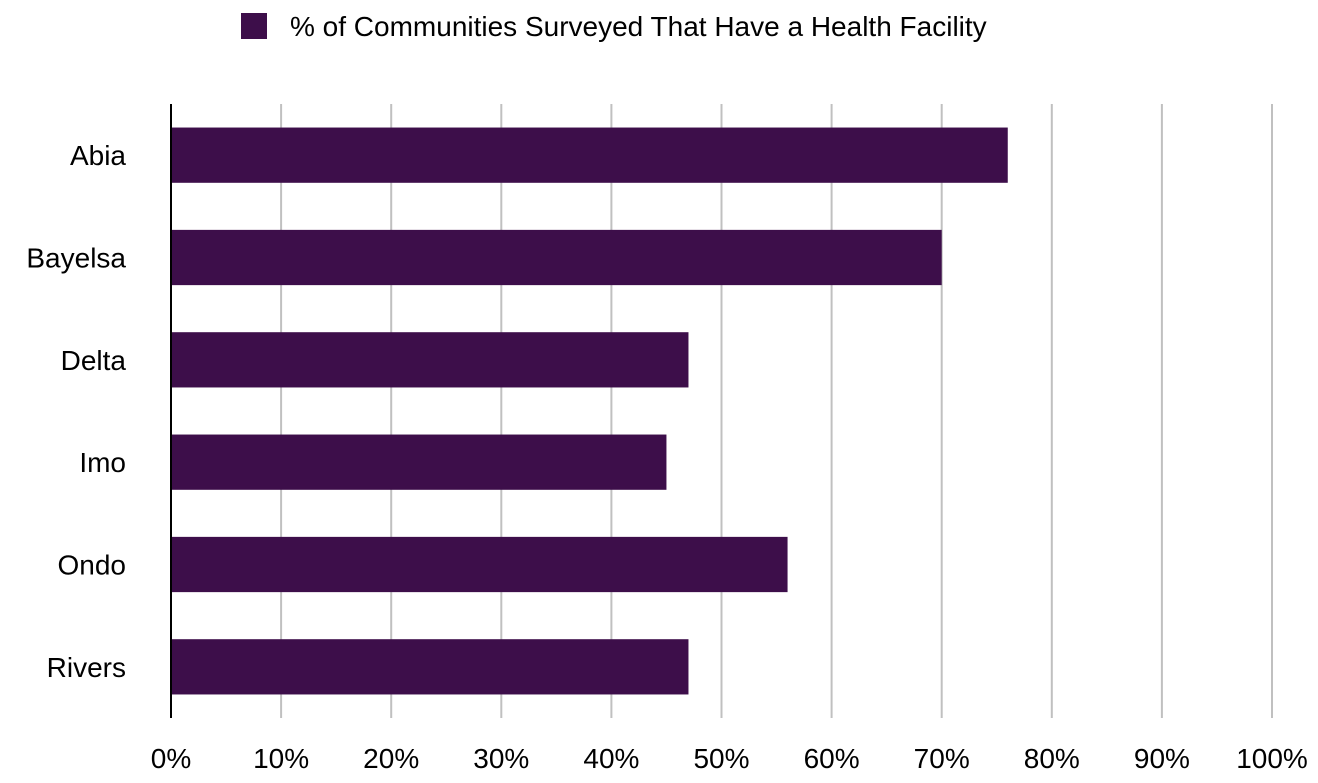  Describe the element at coordinates (102, 462) in the screenshot. I see `category-label: Imo` at that location.